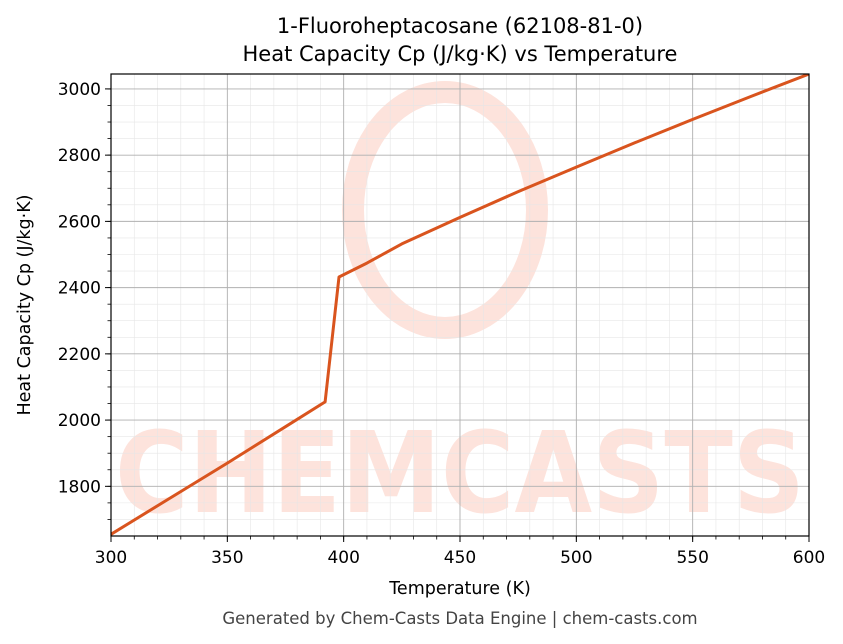 This screenshot has height=644, width=843. I want to click on y-tick-label: 3000, so click(79, 90).